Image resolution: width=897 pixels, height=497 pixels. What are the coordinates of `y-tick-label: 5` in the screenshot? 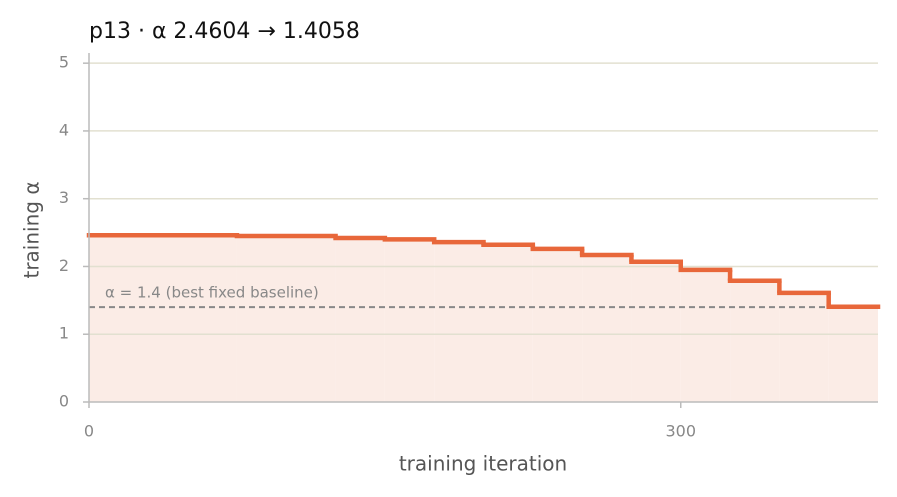 It's located at (64, 62).